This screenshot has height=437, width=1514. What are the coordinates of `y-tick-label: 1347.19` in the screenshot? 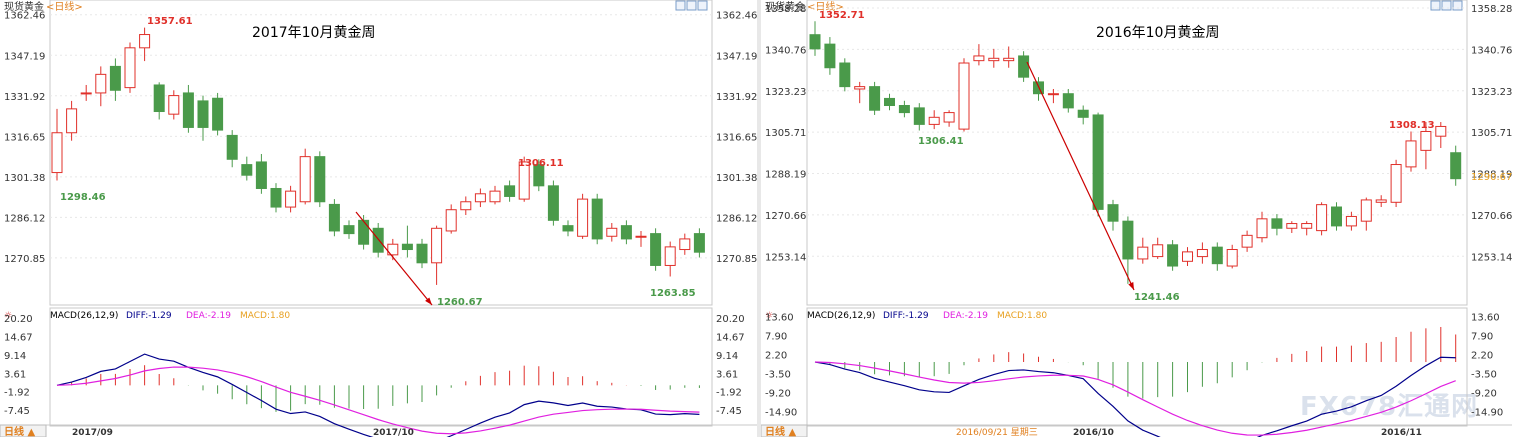 It's located at (736, 56).